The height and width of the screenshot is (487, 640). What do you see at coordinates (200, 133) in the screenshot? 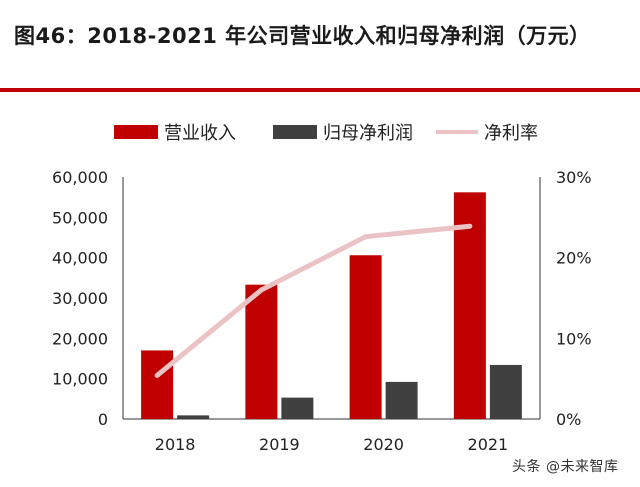
I see `legend-label-1: 营业收入` at bounding box center [200, 133].